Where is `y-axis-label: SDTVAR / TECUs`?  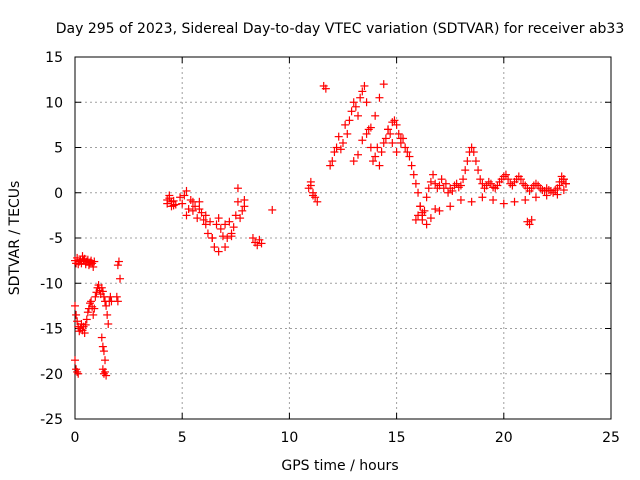
y-axis-label: SDTVAR / TECUs is located at coordinates (15, 238).